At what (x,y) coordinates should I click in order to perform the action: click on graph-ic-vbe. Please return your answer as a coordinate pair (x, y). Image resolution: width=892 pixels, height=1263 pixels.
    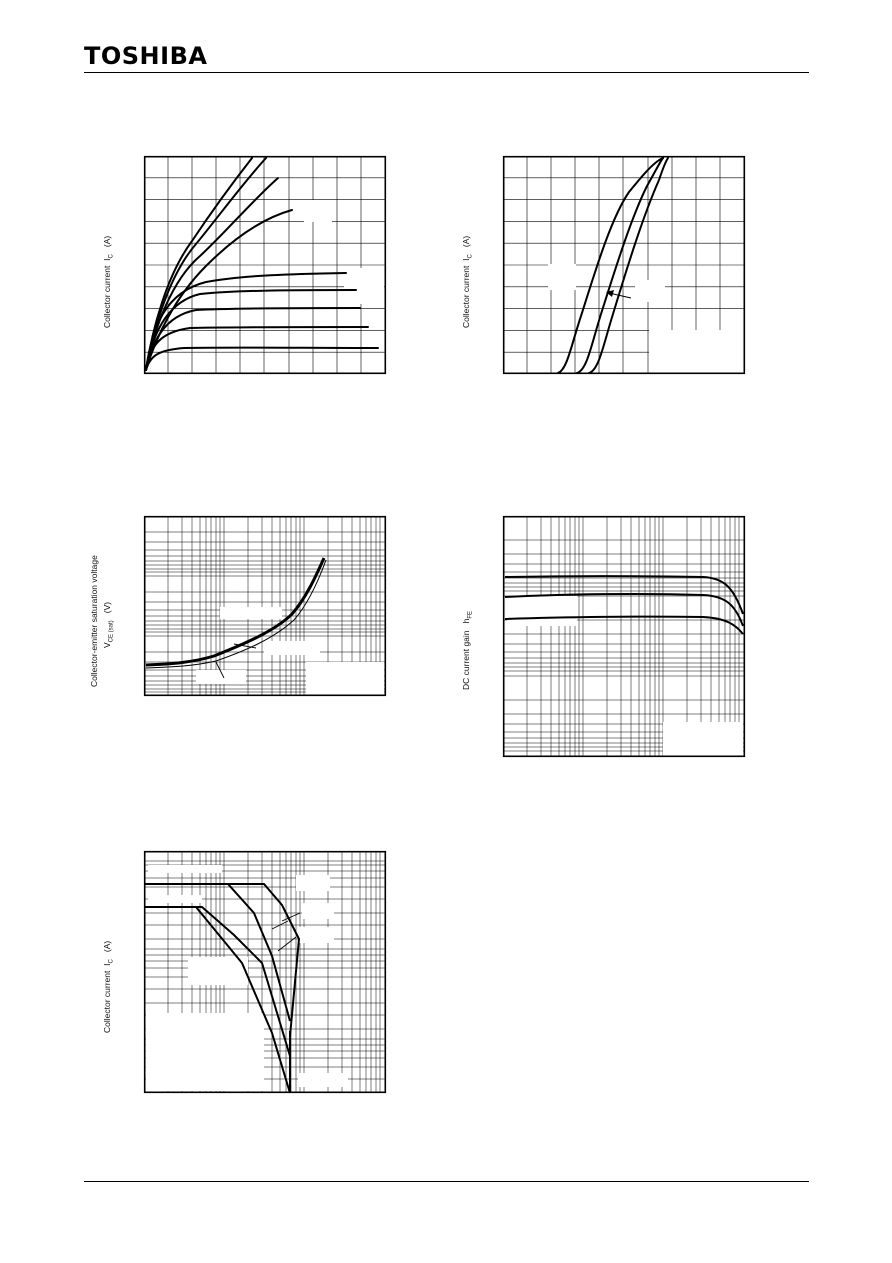
    Looking at the image, I should click on (624, 265).